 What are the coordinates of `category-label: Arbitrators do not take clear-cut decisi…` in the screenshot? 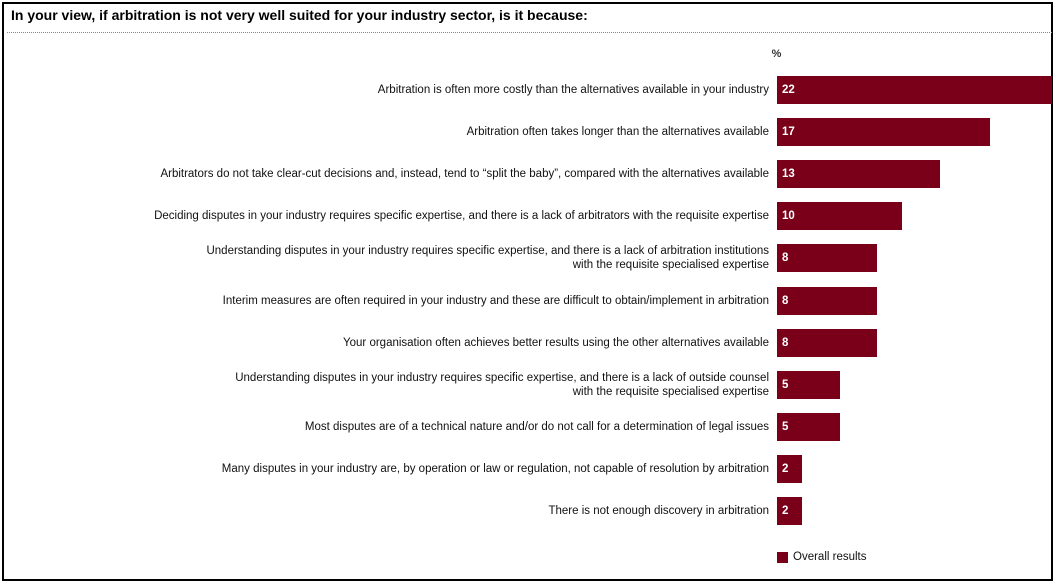 It's located at (399, 174).